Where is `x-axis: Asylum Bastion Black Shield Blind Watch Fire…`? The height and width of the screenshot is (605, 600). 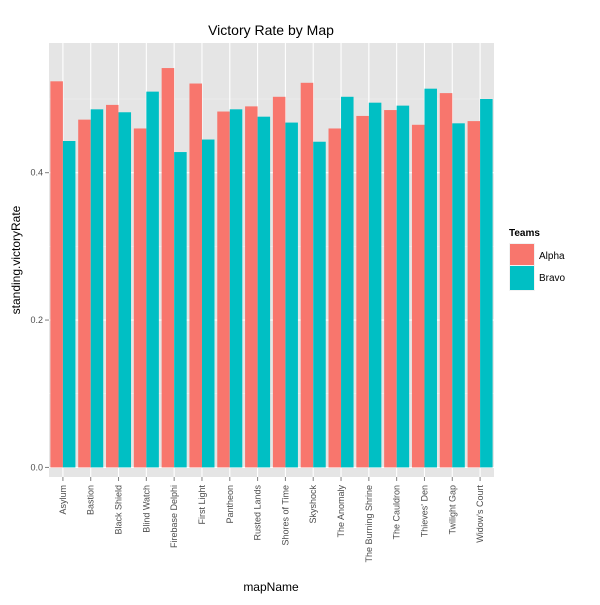 x-axis: Asylum Bastion Black Shield Blind Watch Fire… is located at coordinates (271, 520).